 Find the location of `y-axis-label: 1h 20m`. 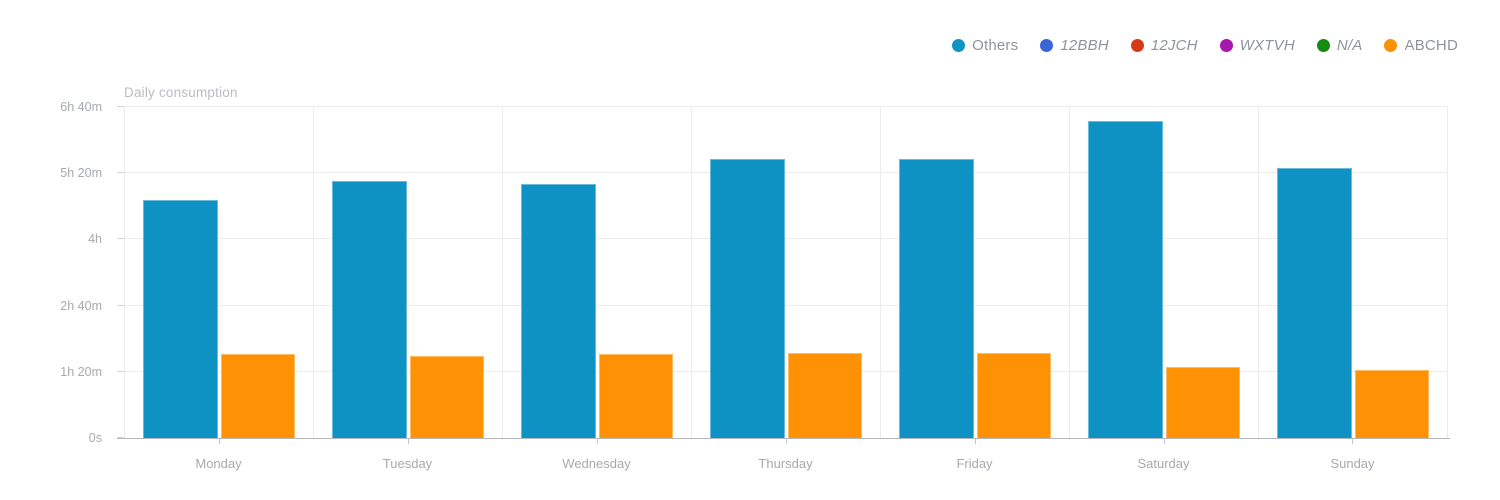

y-axis-label: 1h 20m is located at coordinates (81, 371).